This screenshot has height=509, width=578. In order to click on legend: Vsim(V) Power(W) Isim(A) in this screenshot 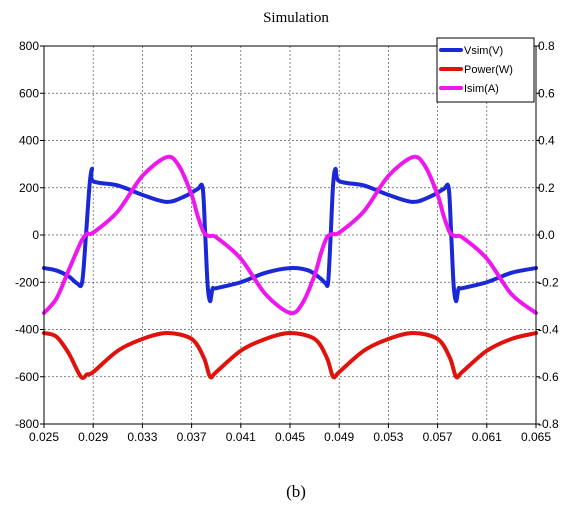, I will do `click(485, 70)`.